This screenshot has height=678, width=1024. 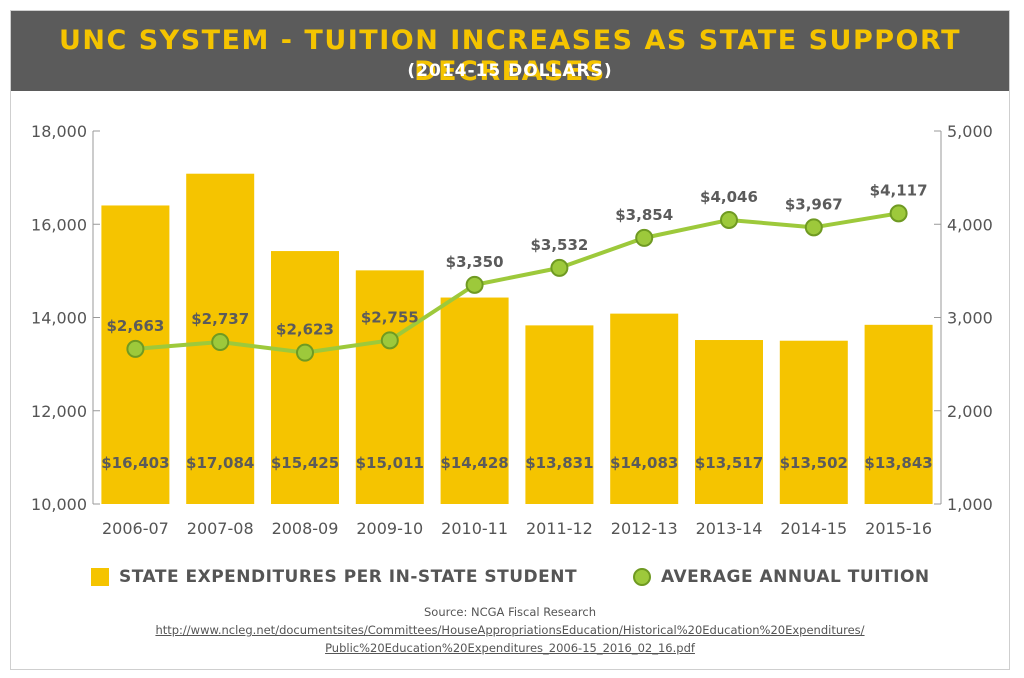 What do you see at coordinates (389, 528) in the screenshot?
I see `x-tick-label: 2009-10` at bounding box center [389, 528].